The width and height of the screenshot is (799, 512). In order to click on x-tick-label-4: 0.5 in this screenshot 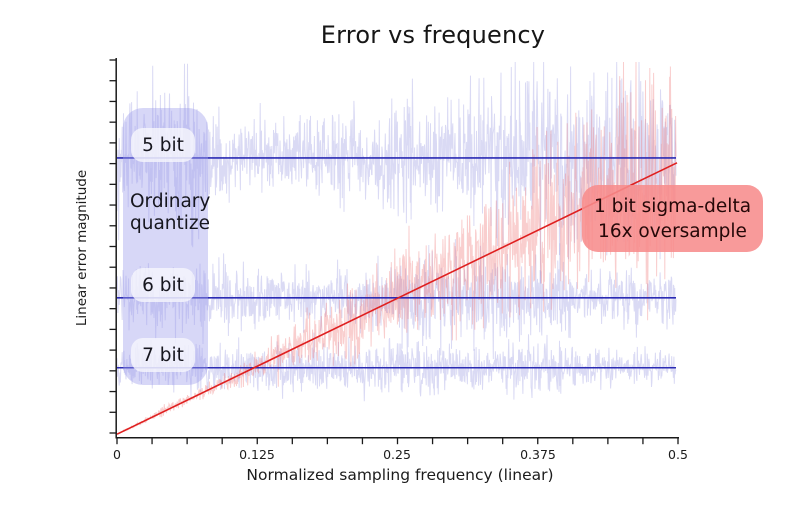, I will do `click(678, 454)`.